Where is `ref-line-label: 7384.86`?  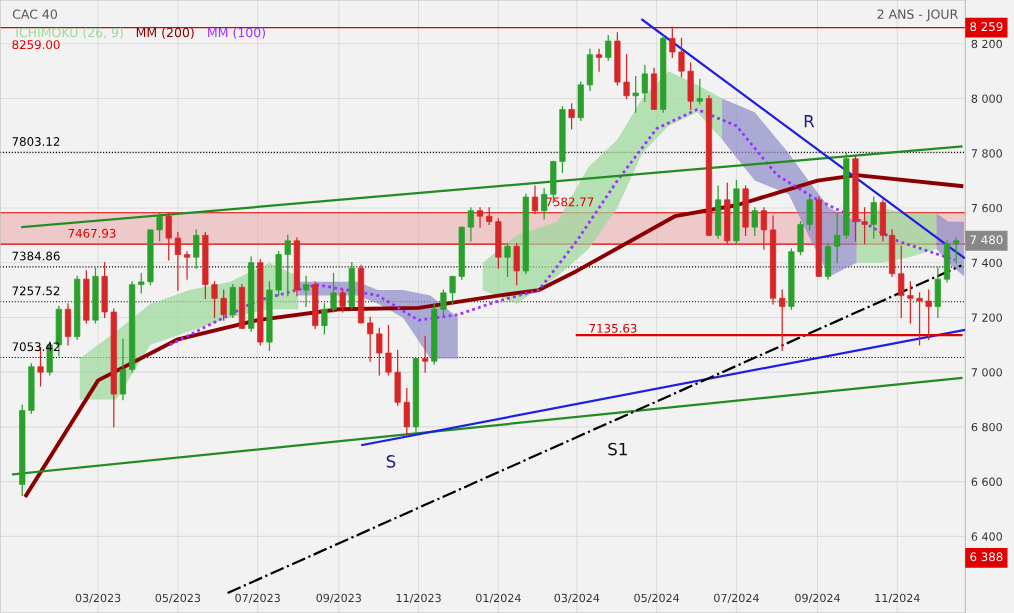
ref-line-label: 7384.86 is located at coordinates (36, 256).